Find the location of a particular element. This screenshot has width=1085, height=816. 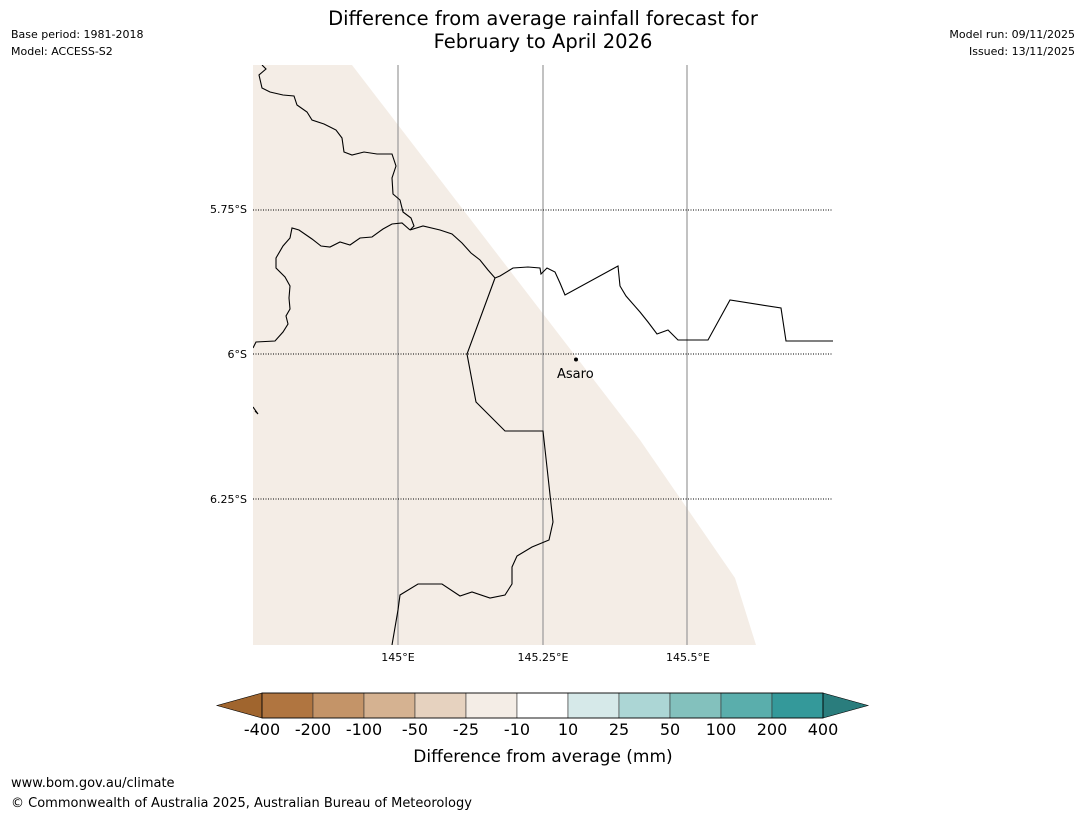

colorbar-tick-label: -400 is located at coordinates (262, 729).